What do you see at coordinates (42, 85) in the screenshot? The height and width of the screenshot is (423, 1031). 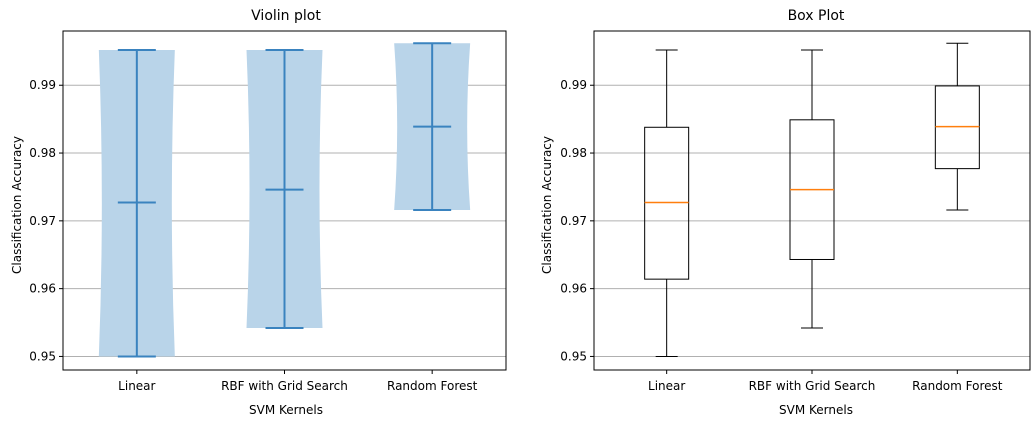 I see `violin-y-tick-label: 0.99` at bounding box center [42, 85].